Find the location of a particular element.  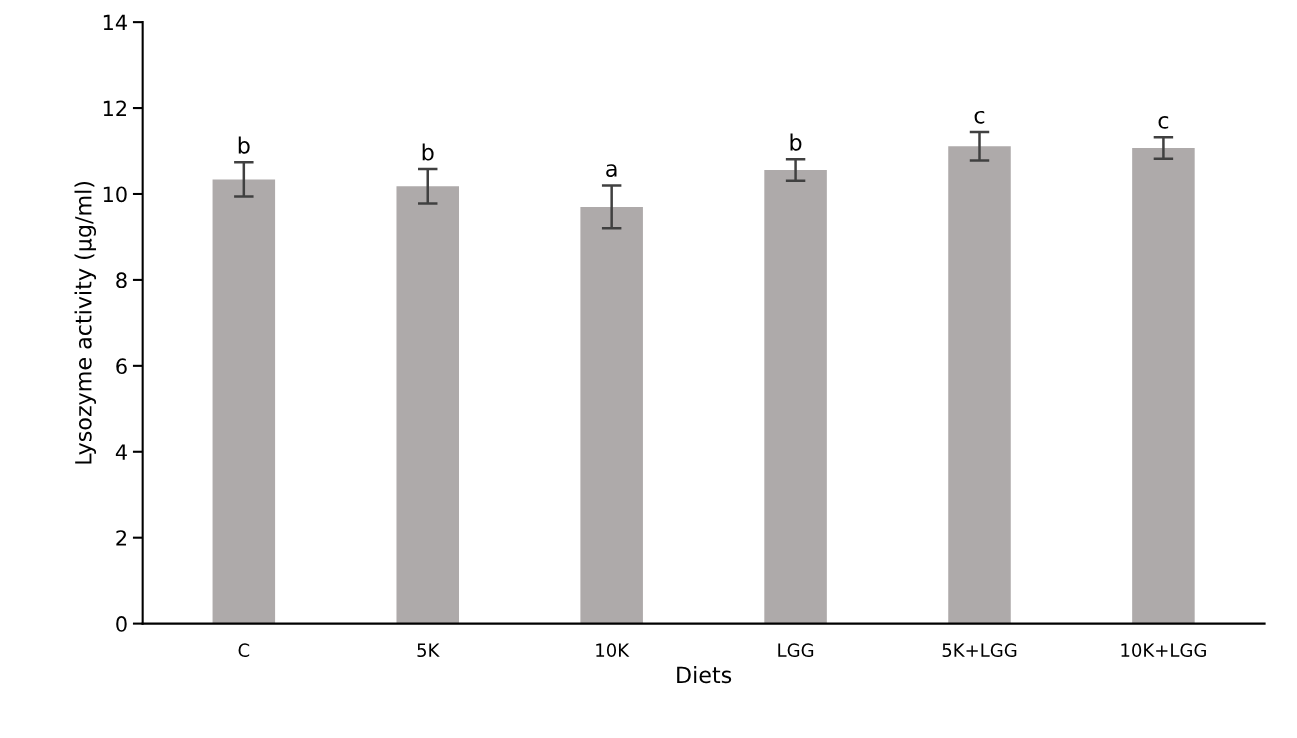

y-tick-label: 6 is located at coordinates (121, 366).